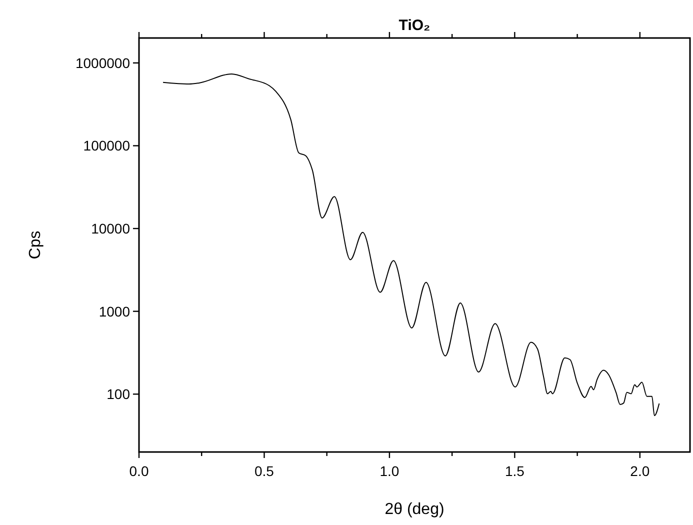 The height and width of the screenshot is (525, 693). I want to click on y-axis-title: Cps, so click(35, 245).